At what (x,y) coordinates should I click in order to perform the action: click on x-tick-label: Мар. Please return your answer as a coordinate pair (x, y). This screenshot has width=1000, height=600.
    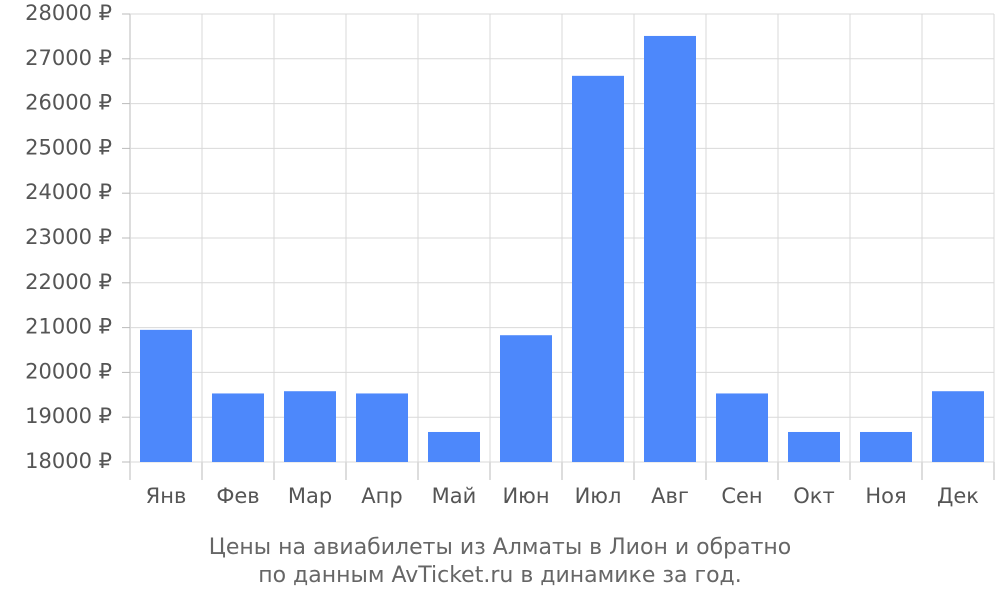
    Looking at the image, I should click on (310, 496).